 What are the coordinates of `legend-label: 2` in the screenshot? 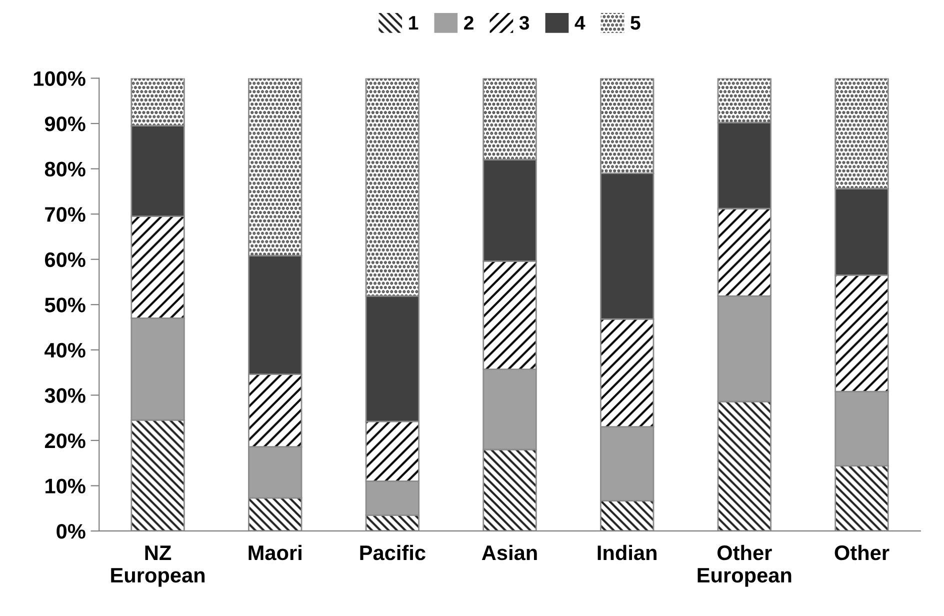 It's located at (469, 23).